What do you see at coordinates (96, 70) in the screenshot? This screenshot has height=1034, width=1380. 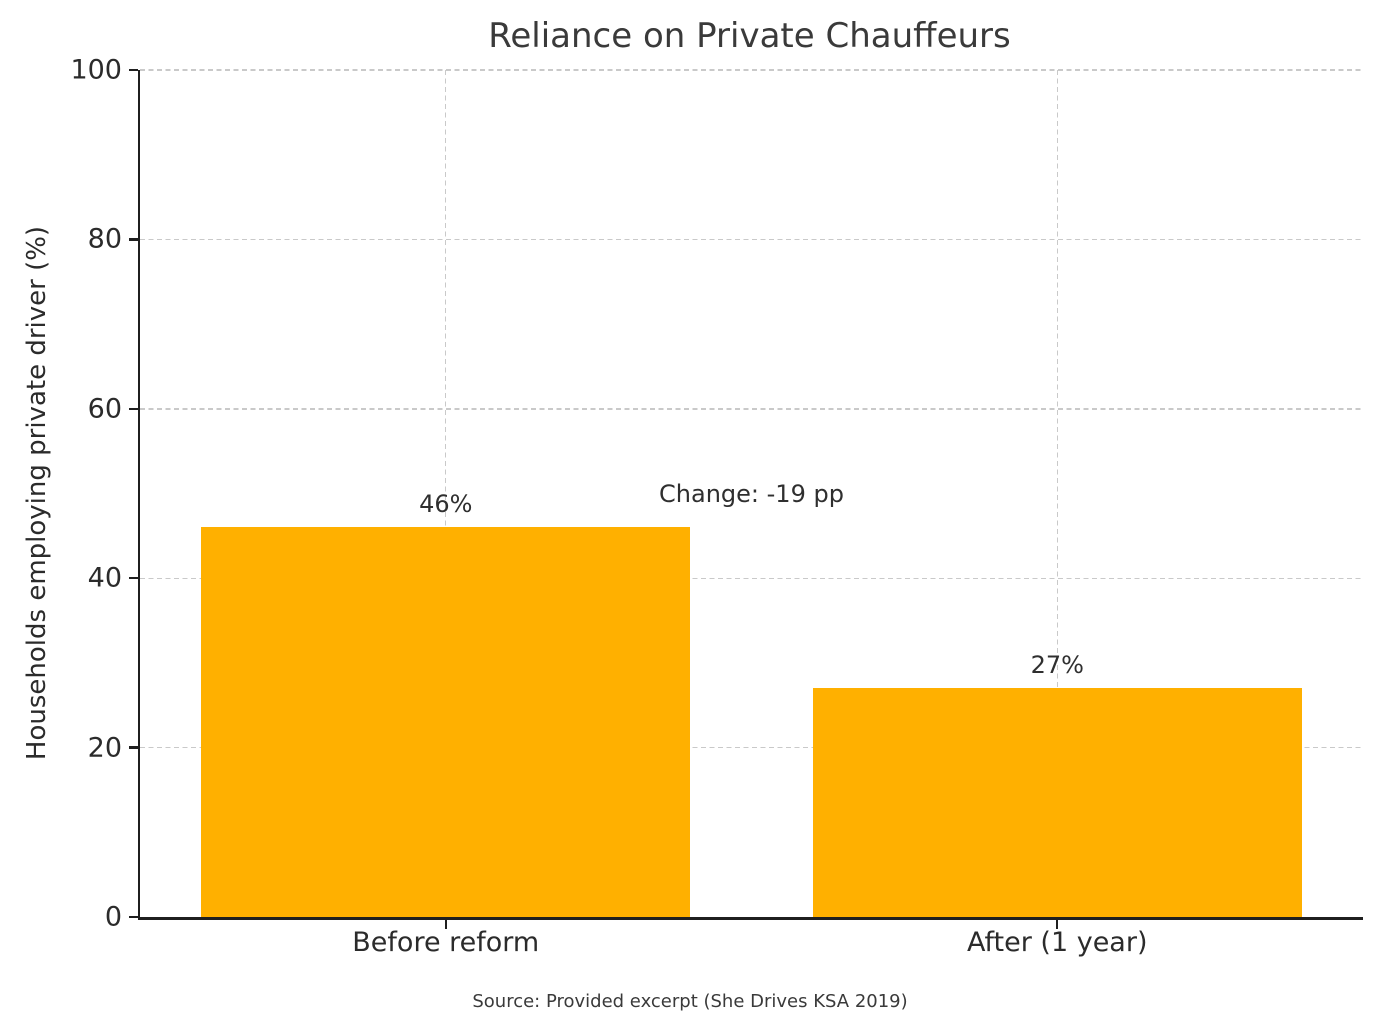 I see `y-tick-label: 100` at bounding box center [96, 70].